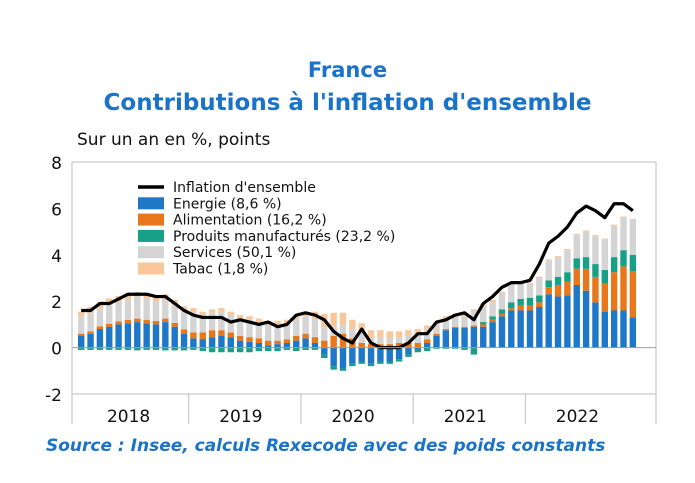 This screenshot has height=483, width=695. What do you see at coordinates (234, 253) in the screenshot?
I see `legend-label-services: Services (50,1 %)` at bounding box center [234, 253].